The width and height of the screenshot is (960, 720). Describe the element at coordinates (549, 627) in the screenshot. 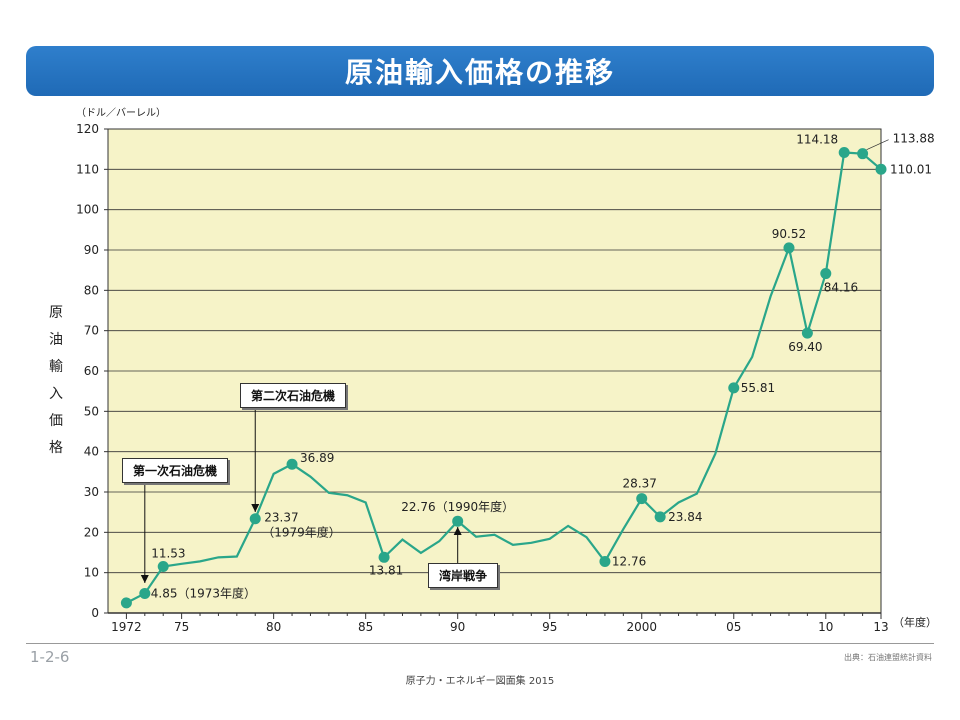

I see `x-tick-label: 95` at that location.